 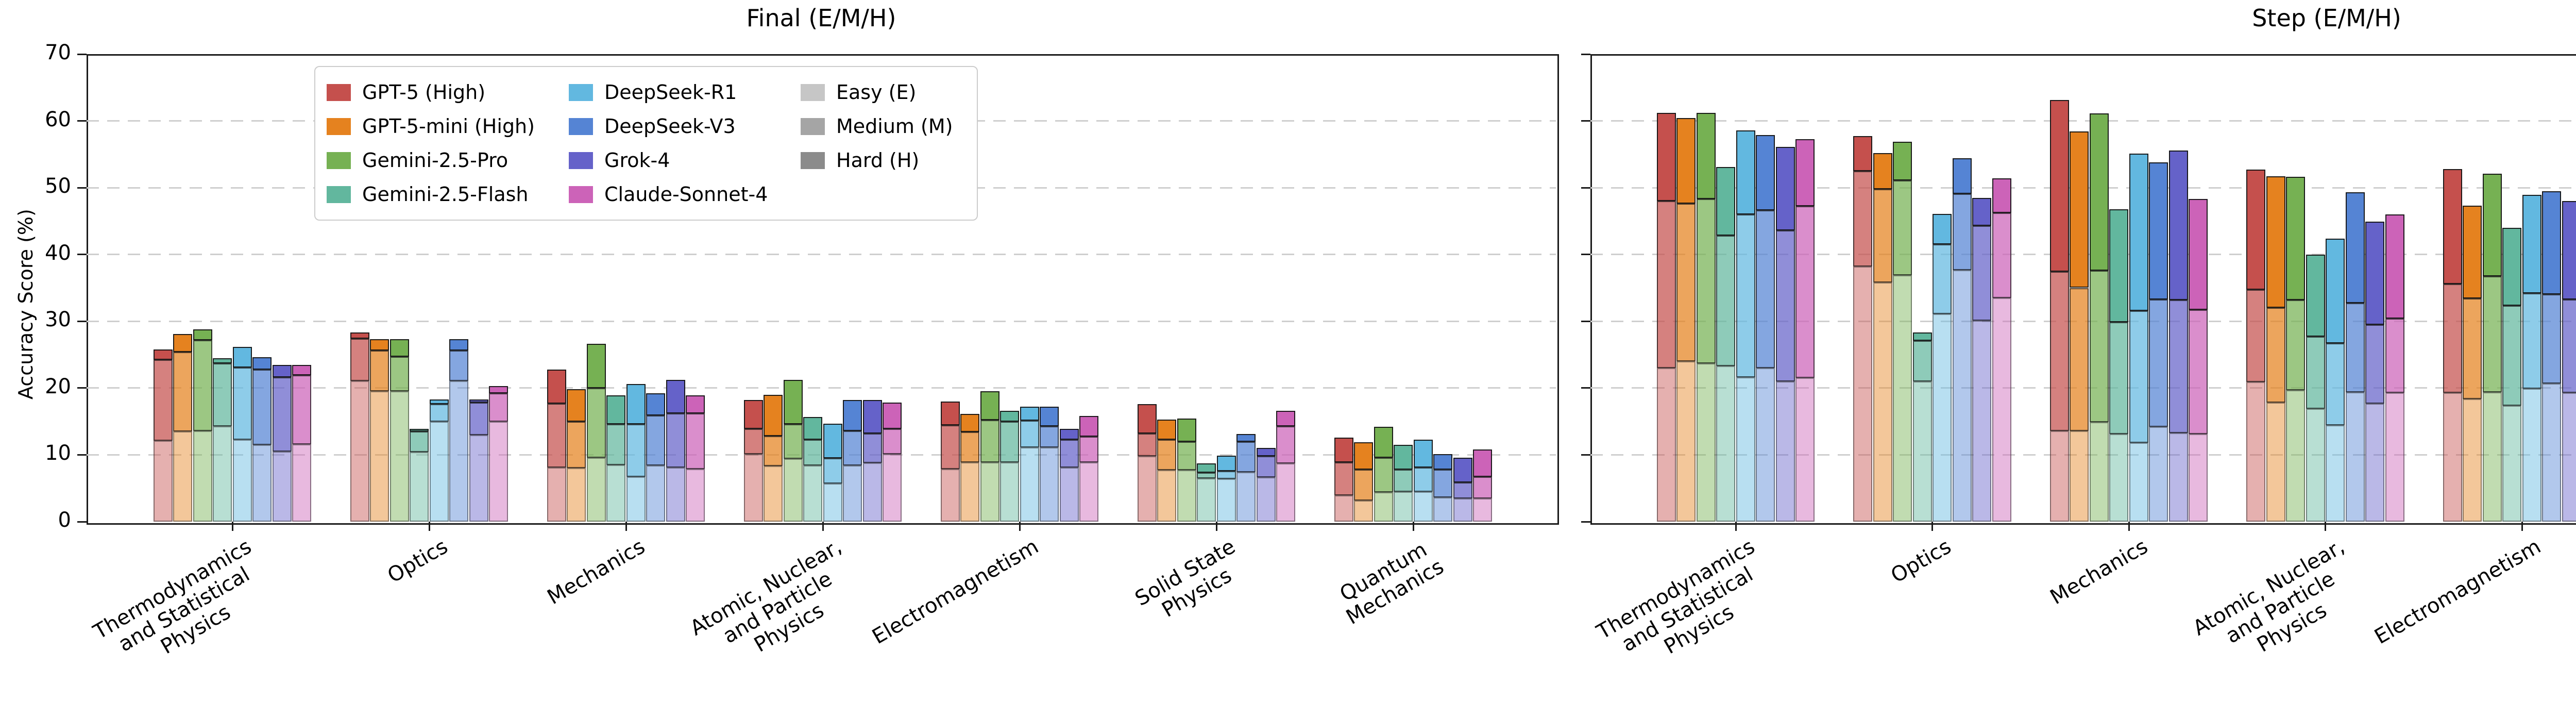 What do you see at coordinates (242, 403) in the screenshot?
I see `bar-DeepSeek-R1-cat0-medium` at bounding box center [242, 403].